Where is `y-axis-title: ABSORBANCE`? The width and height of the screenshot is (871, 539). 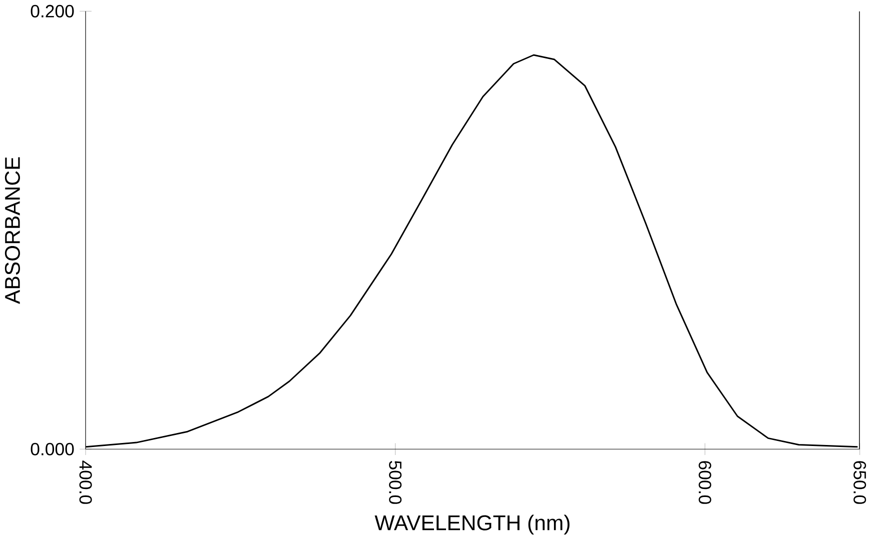
y-axis-title: ABSORBANCE is located at coordinates (12, 230).